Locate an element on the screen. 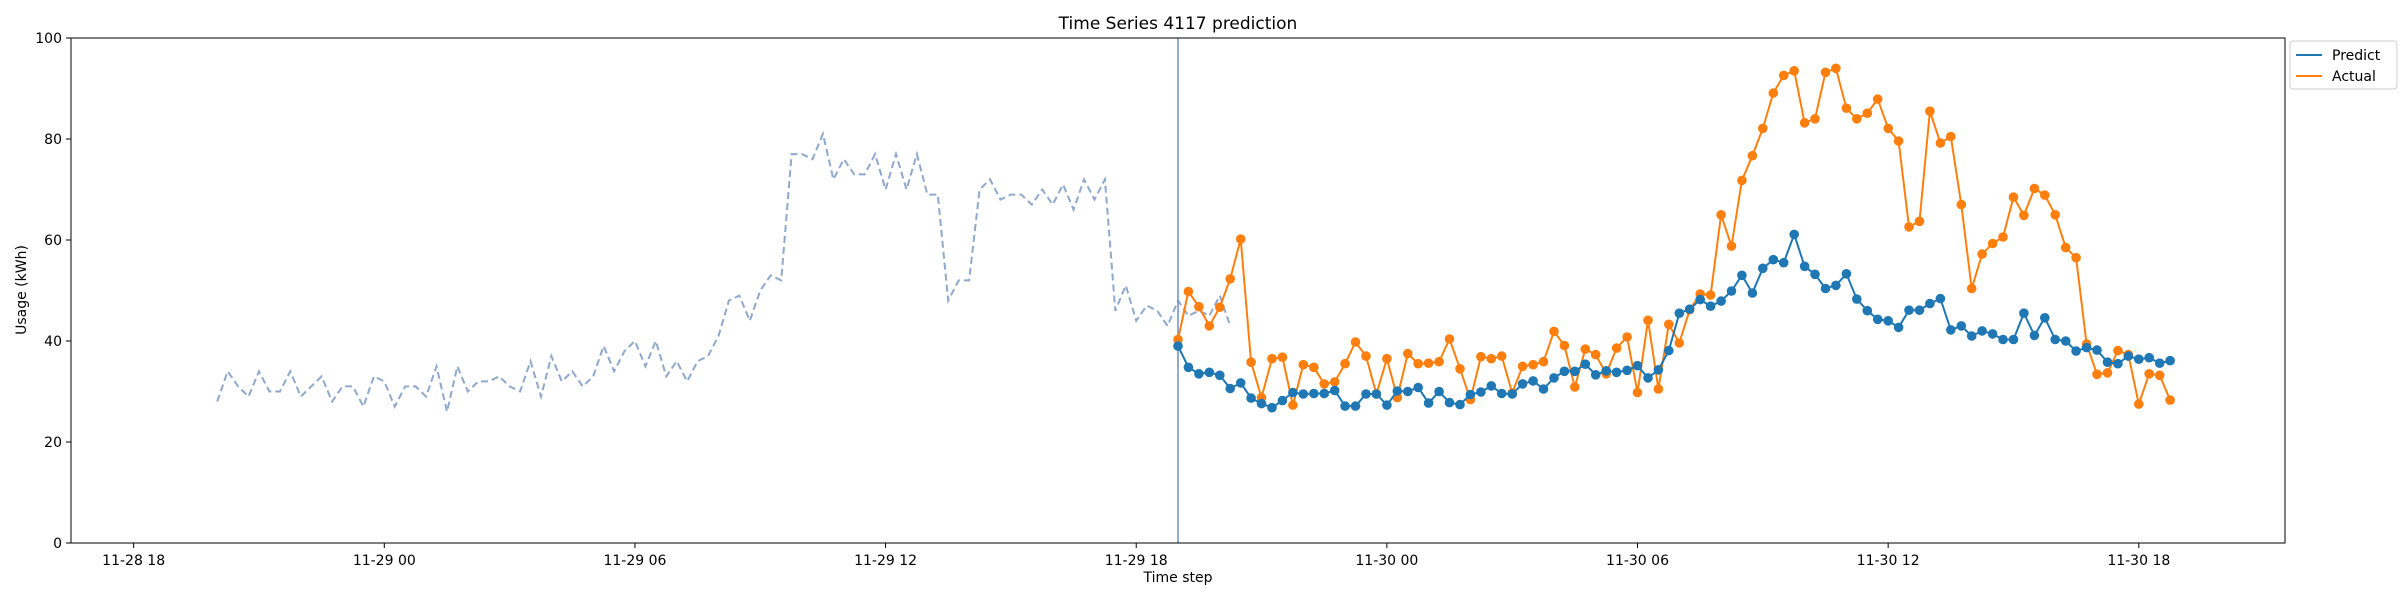 Image resolution: width=2400 pixels, height=600 pixels. x-tick-label: 11-29 06 is located at coordinates (634, 561).